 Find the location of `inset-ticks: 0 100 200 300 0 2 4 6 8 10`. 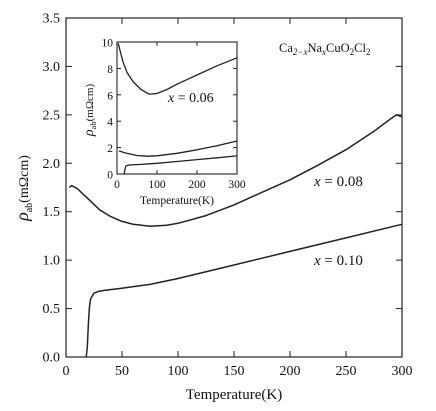

inset-ticks: 0 100 200 300 0 2 4 6 8 10 is located at coordinates (174, 115).